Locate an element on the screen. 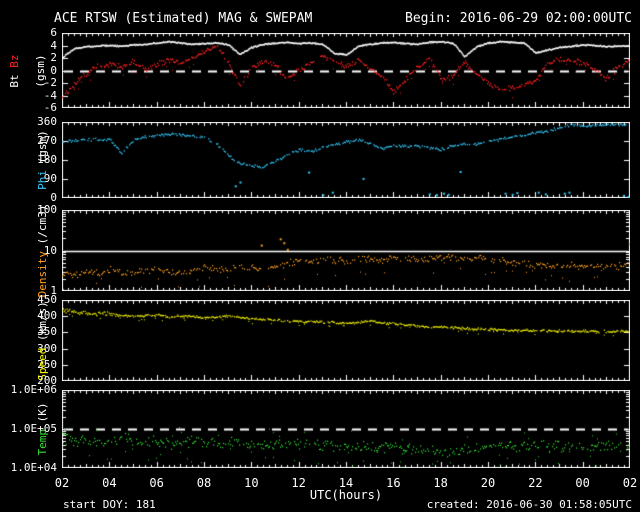 Image resolution: width=640 pixels, height=512 pixels. panel-canvas-speed is located at coordinates (346, 340).